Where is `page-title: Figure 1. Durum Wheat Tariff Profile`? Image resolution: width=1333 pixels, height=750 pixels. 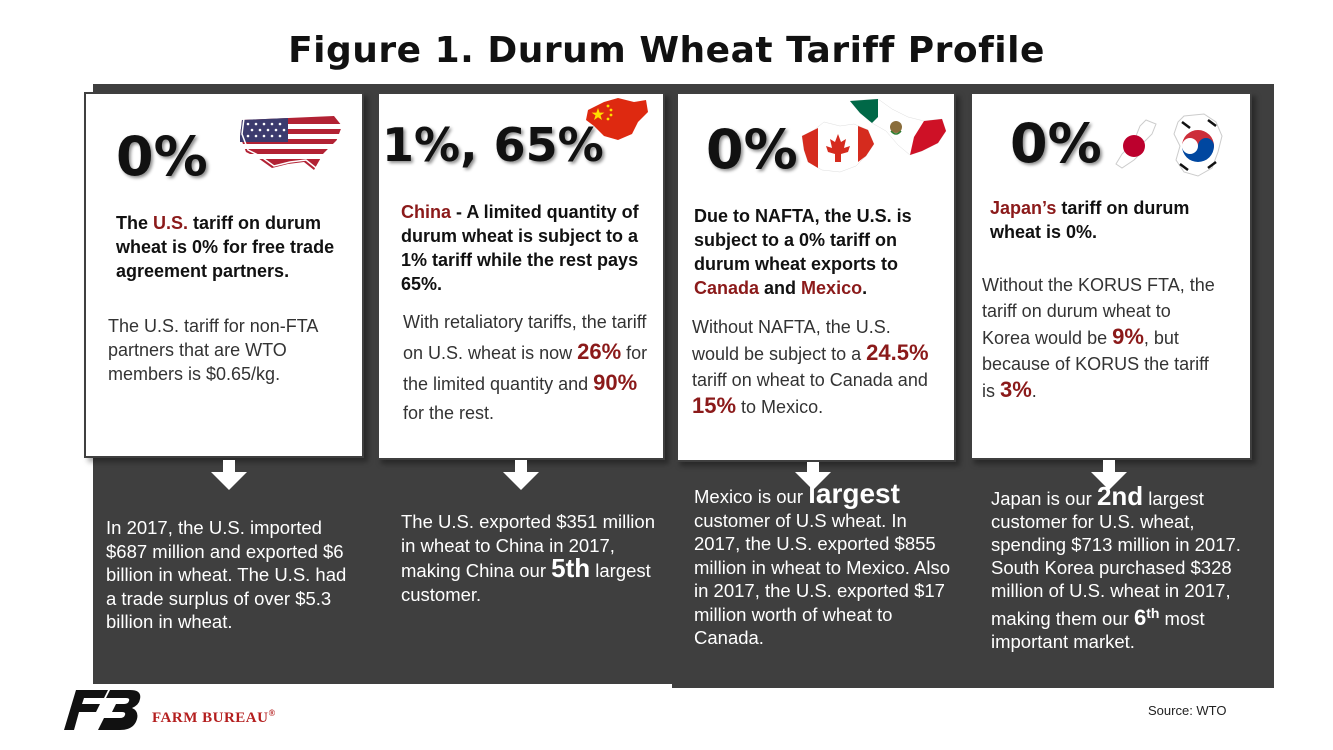 page-title: Figure 1. Durum Wheat Tariff Profile is located at coordinates (666, 50).